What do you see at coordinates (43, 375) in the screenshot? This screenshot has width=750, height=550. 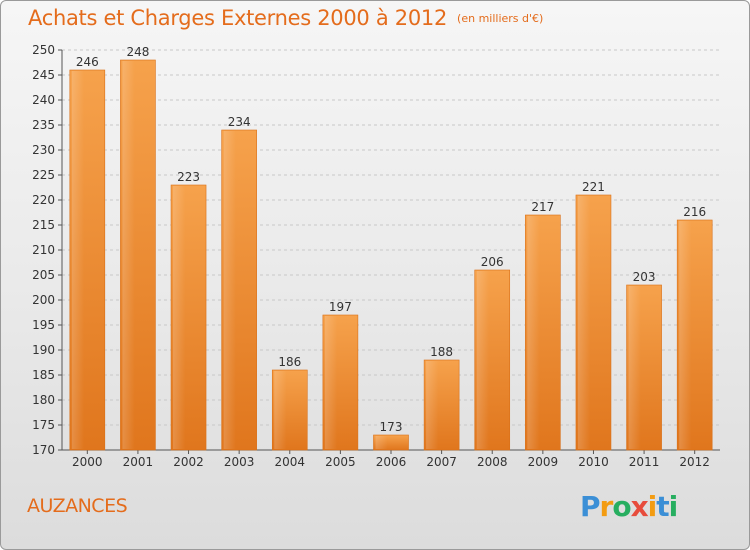 I see `y-tick-label: 185` at bounding box center [43, 375].